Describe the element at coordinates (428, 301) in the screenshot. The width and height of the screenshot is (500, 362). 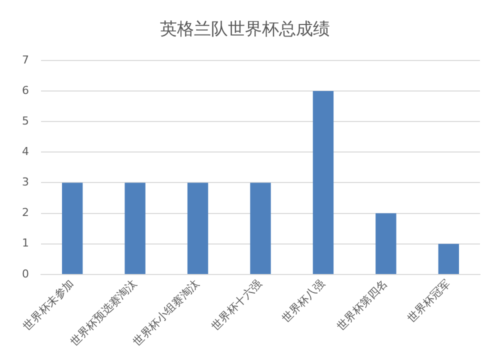
I see `x-tick-label: 世界杯冠军` at that location.